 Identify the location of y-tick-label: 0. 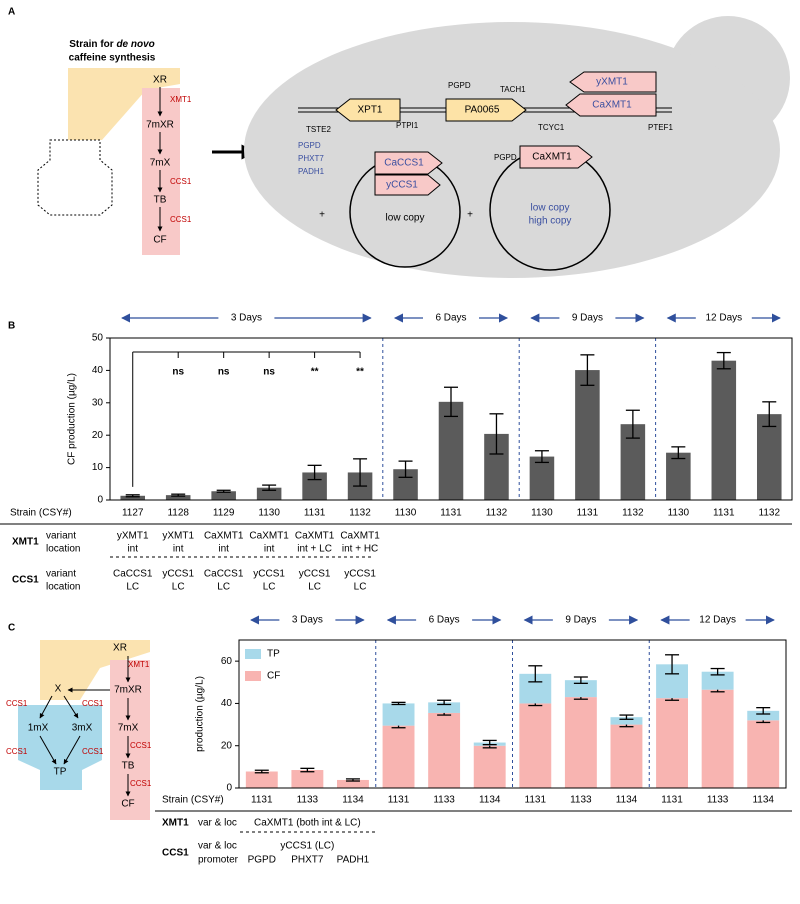
(100, 500).